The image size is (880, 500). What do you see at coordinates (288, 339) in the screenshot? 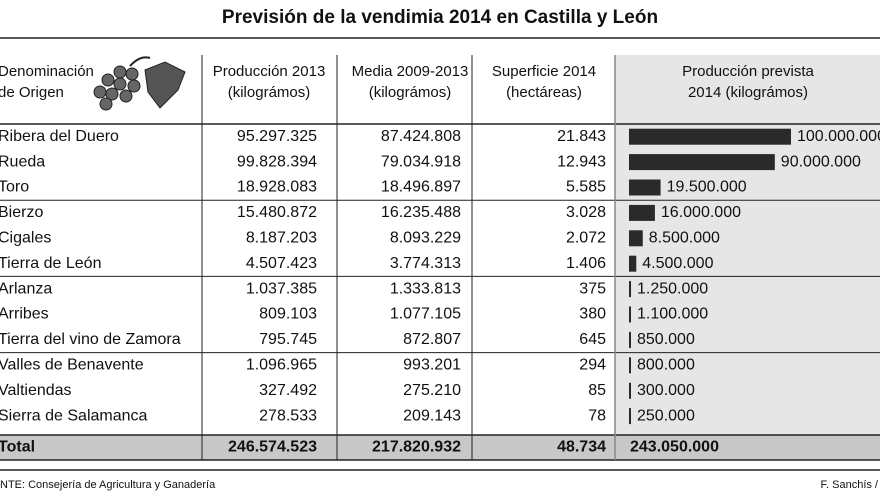
I see `cell: 795.745` at bounding box center [288, 339].